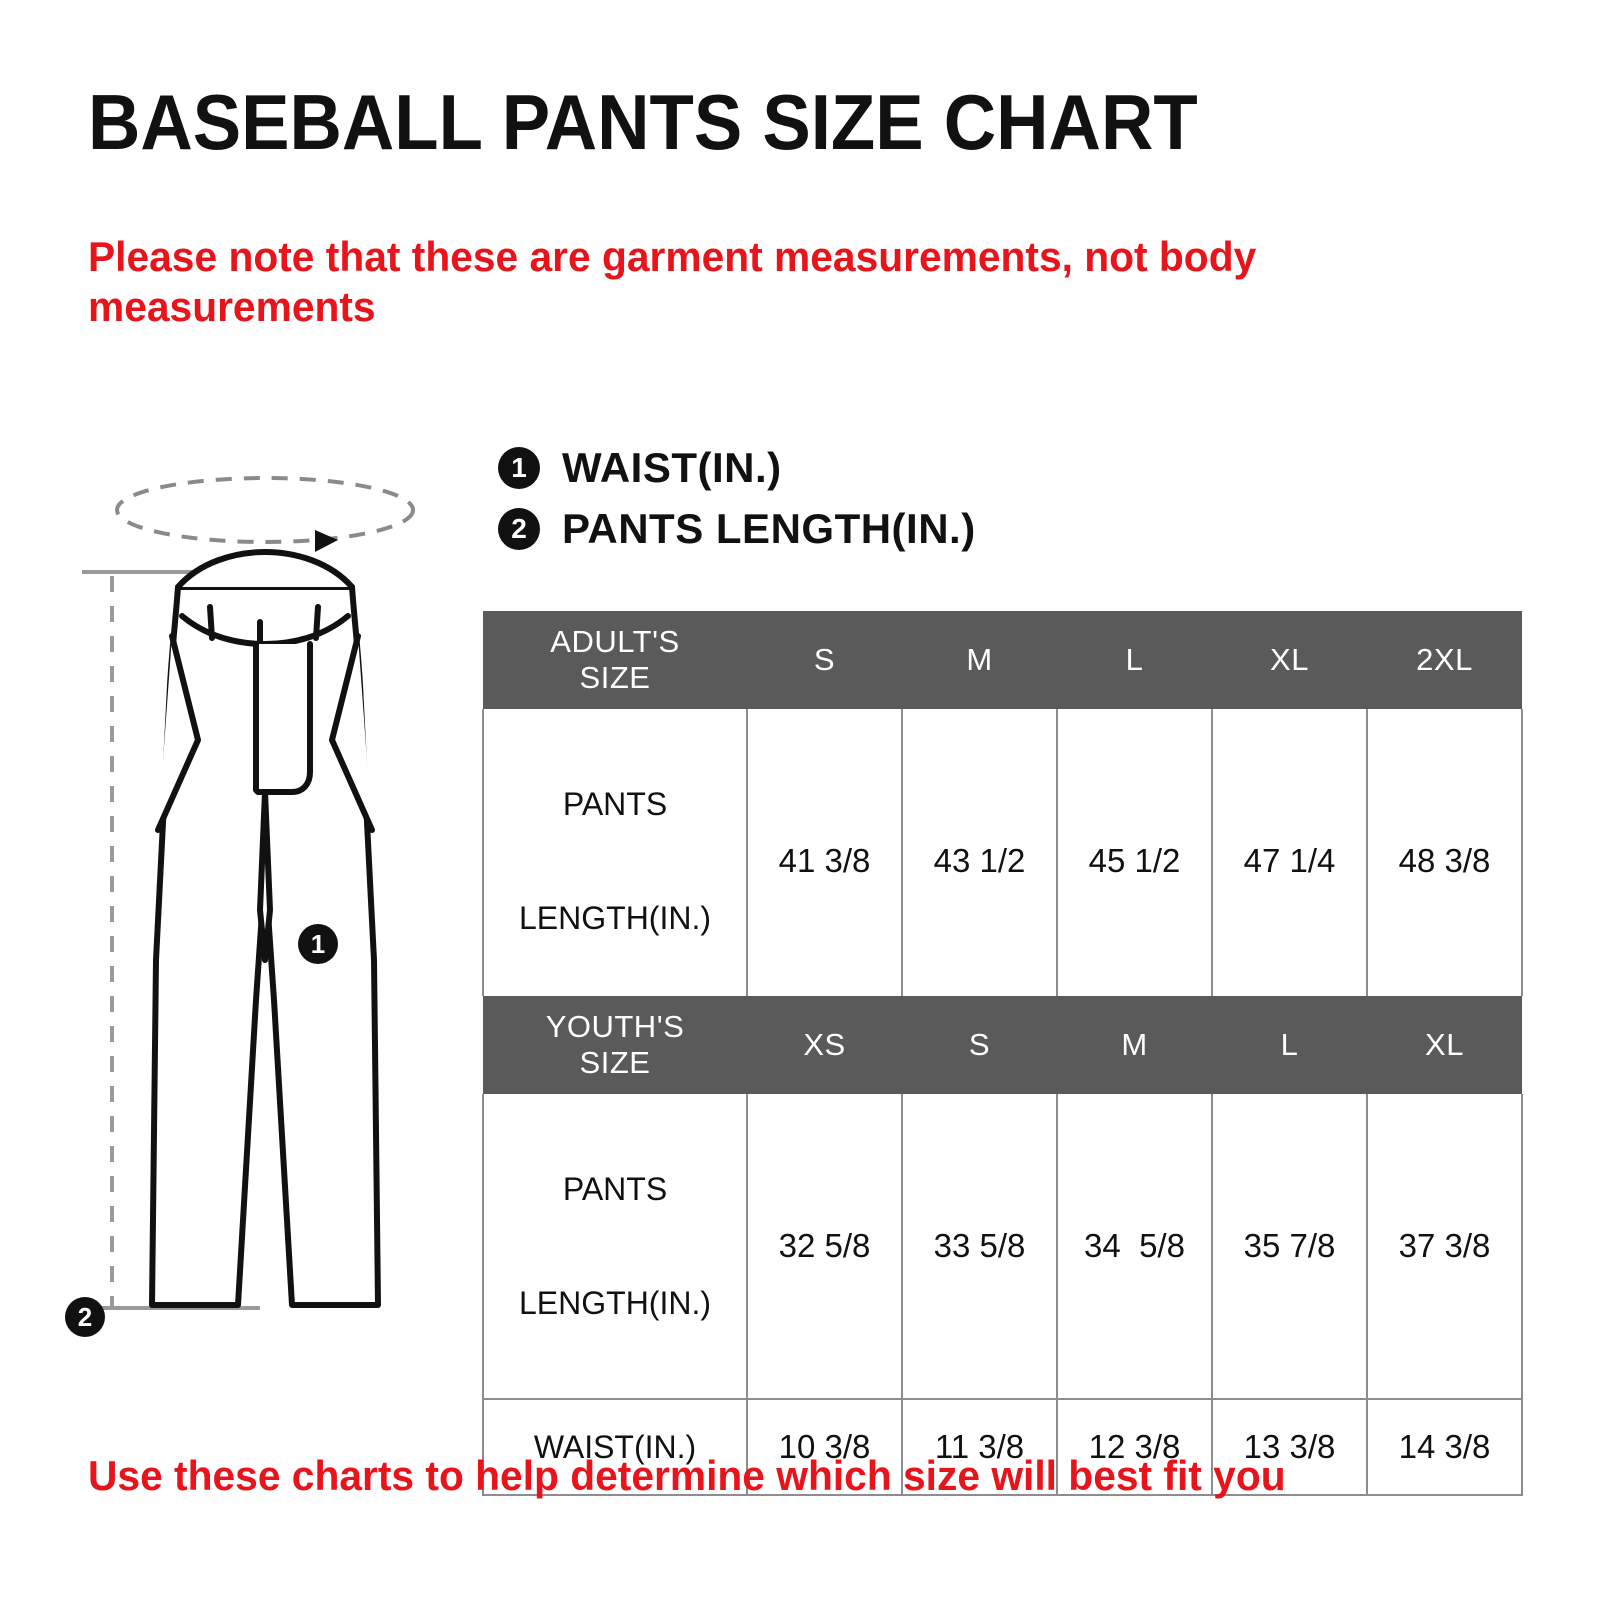 This screenshot has height=1600, width=1600. I want to click on youth-table-header-row: YOUTH'S SIZE XS S M L XL, so click(1002, 1045).